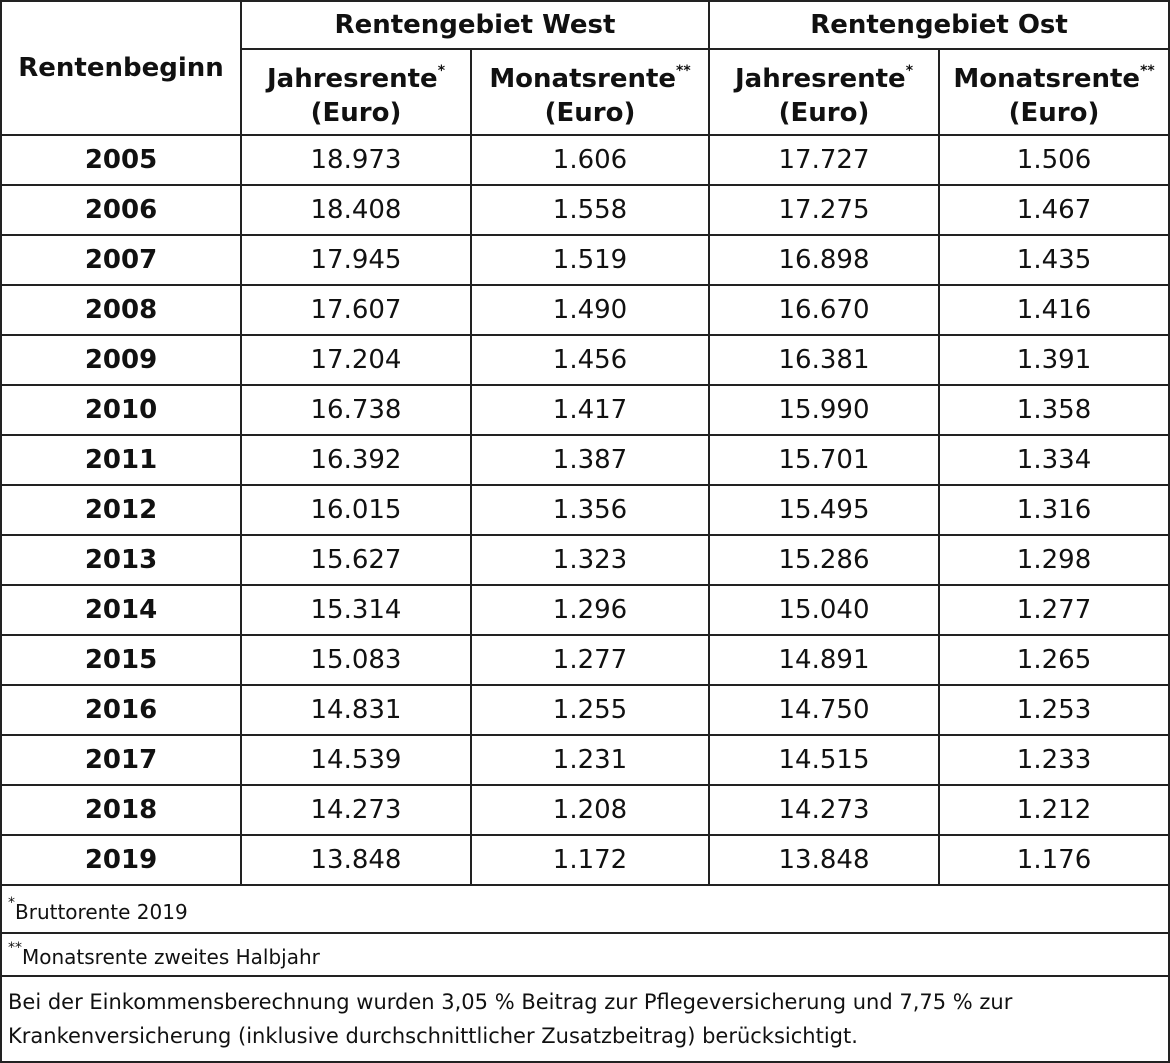  I want to click on value-cell: 18.408, so click(356, 210).